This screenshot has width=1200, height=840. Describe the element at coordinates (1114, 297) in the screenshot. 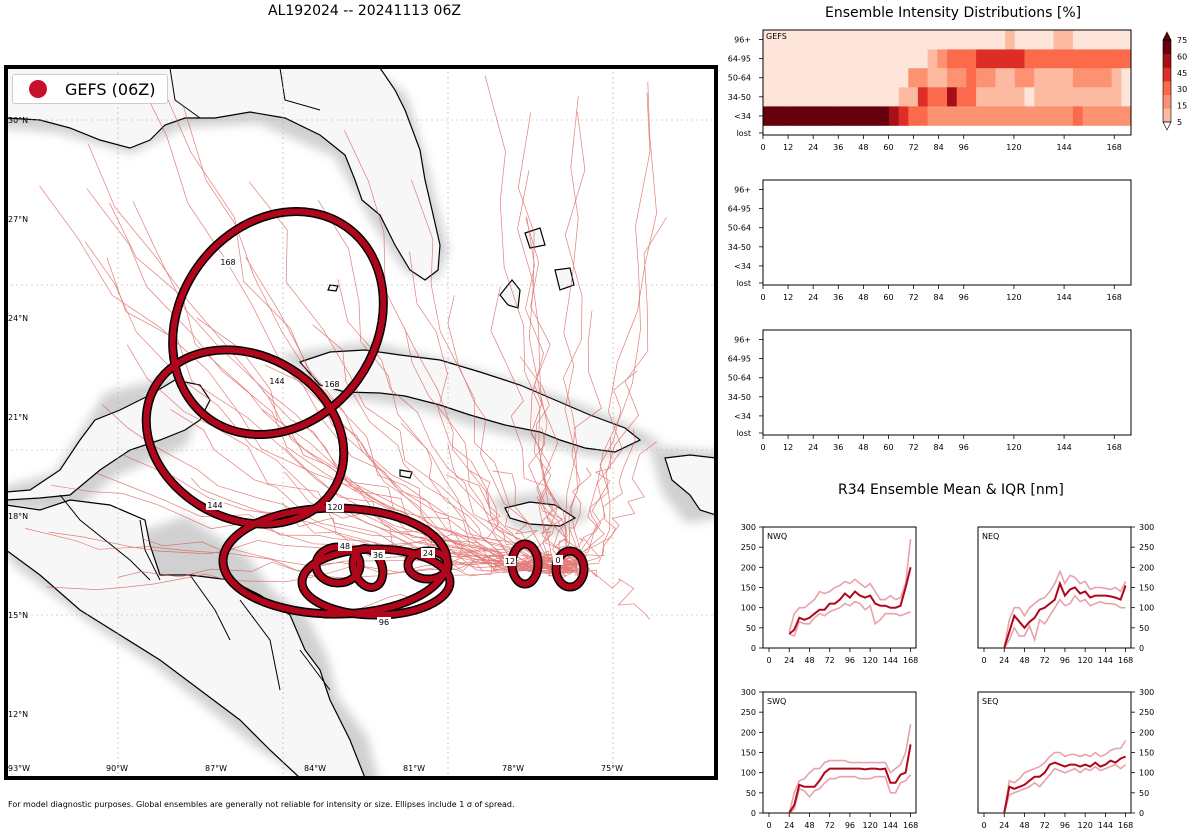

I see `heatmap-x-tick: 168` at that location.